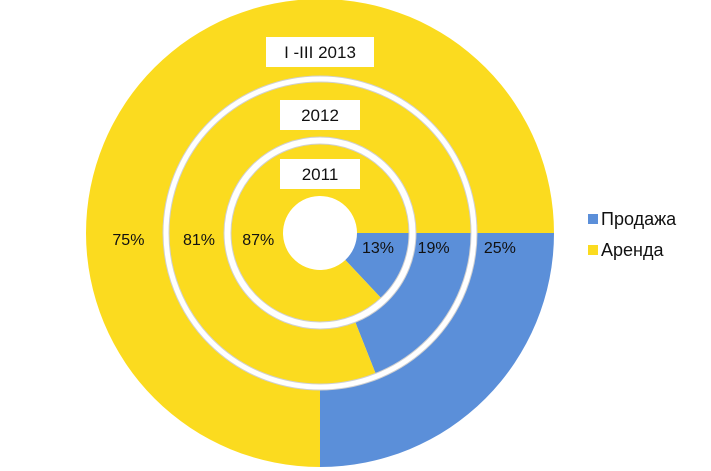 The height and width of the screenshot is (471, 711). I want to click on legend-label-rent: Аренда, so click(632, 249).